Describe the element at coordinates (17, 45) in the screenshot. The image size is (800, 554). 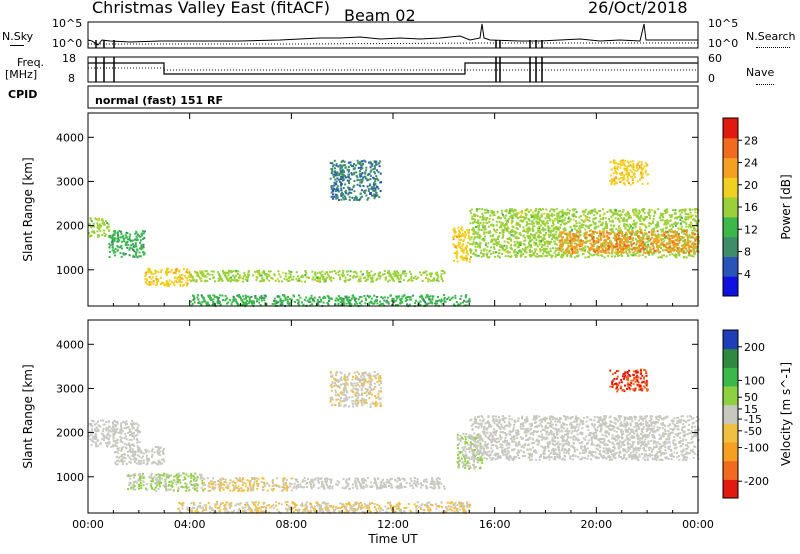
I see `nsky-legend-line` at that location.